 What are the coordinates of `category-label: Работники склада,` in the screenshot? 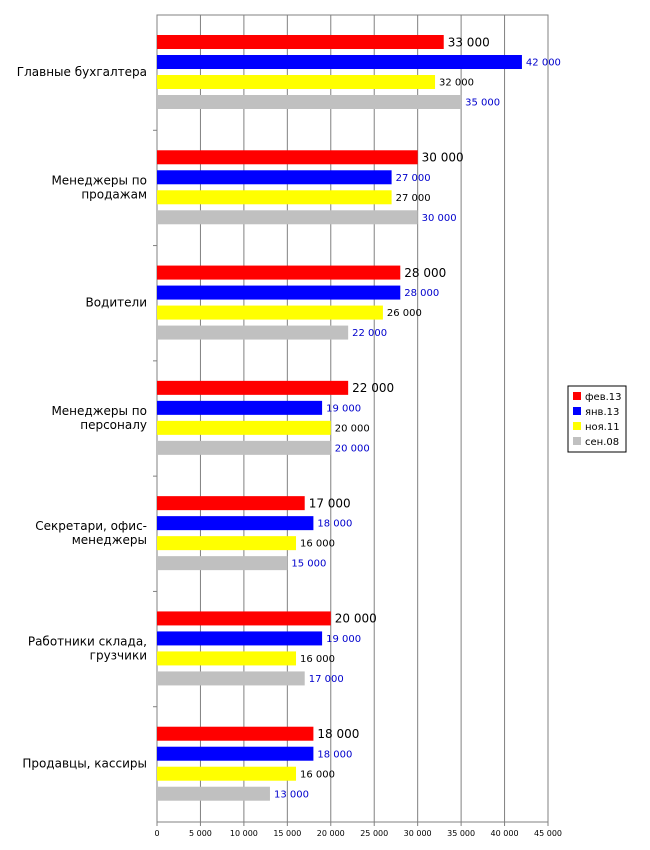 It's located at (87, 641).